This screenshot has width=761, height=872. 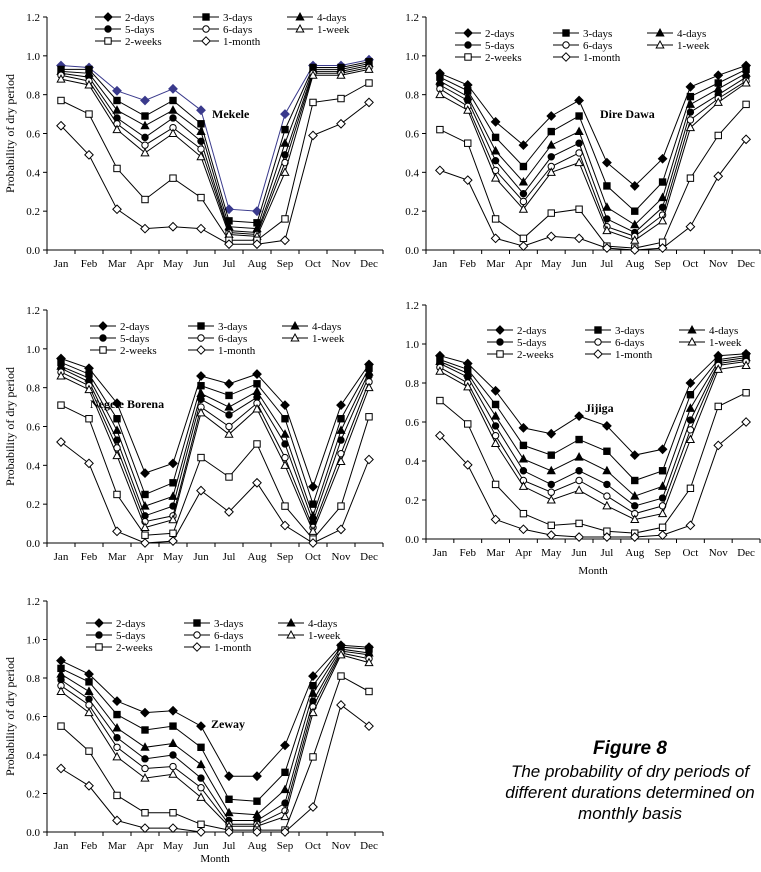 I want to click on x-tick-label: Dec, so click(x=746, y=264).